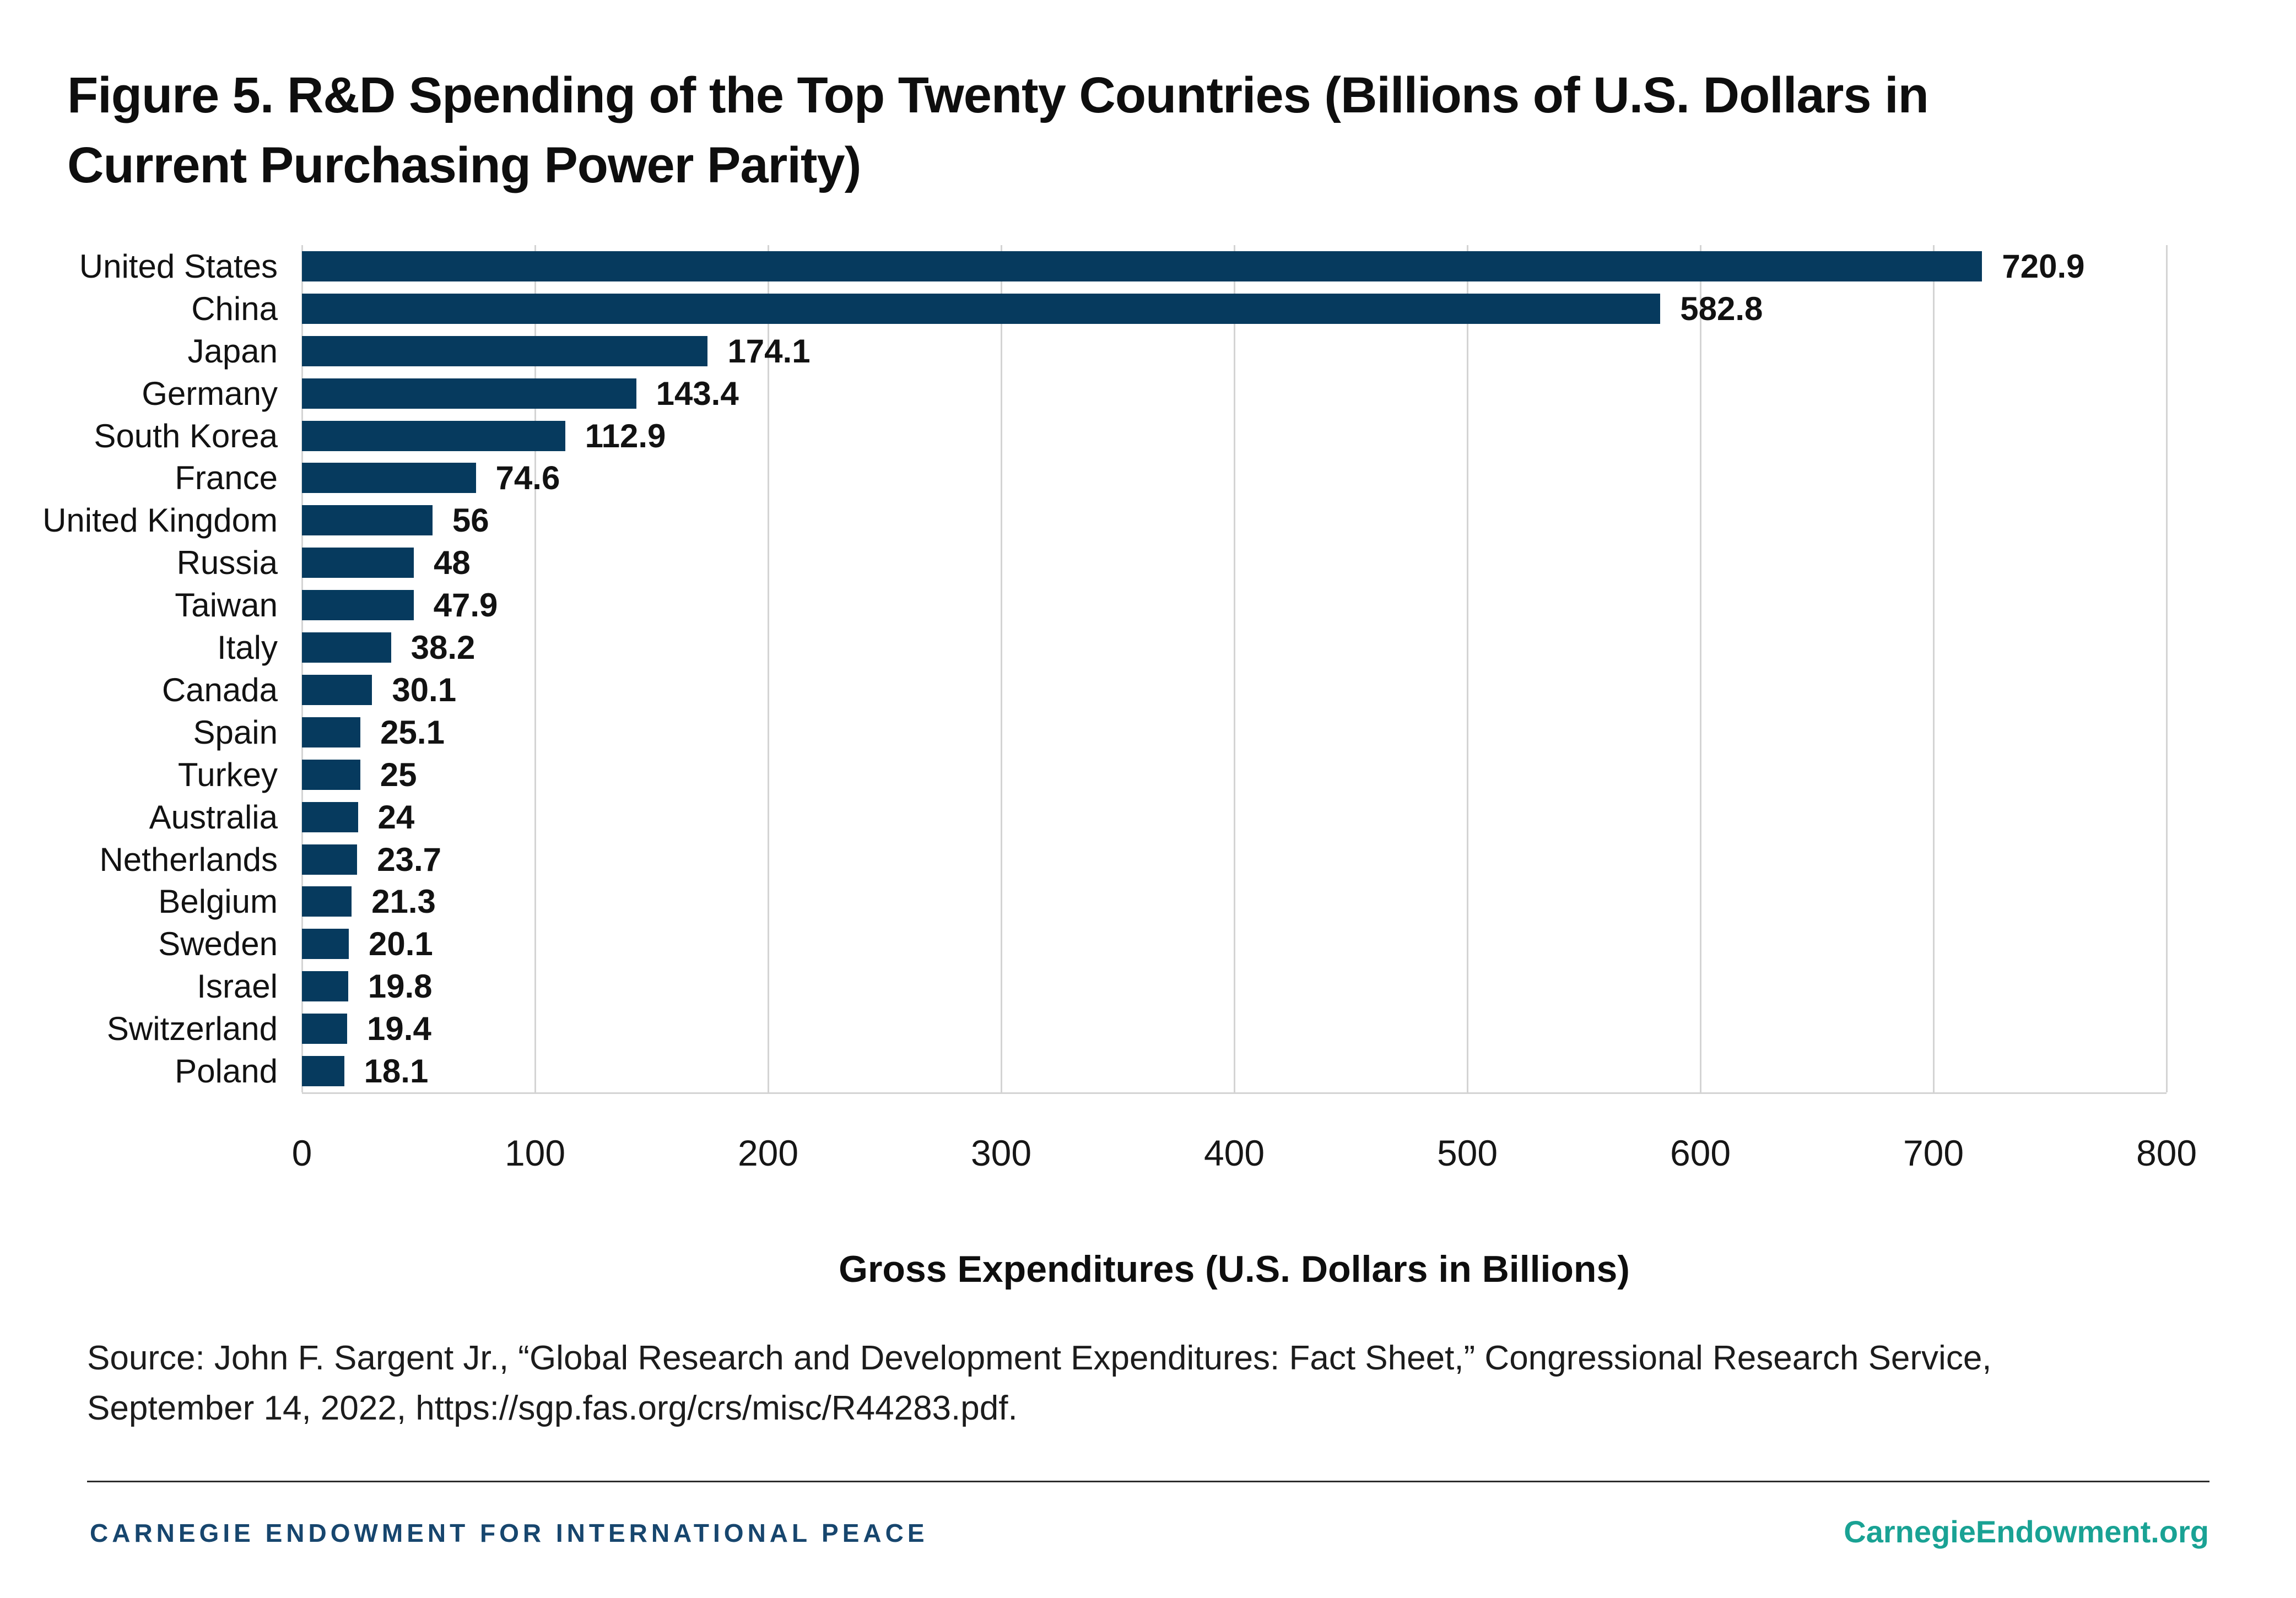 The width and height of the screenshot is (2296, 1598). I want to click on country-label: Turkey, so click(228, 774).